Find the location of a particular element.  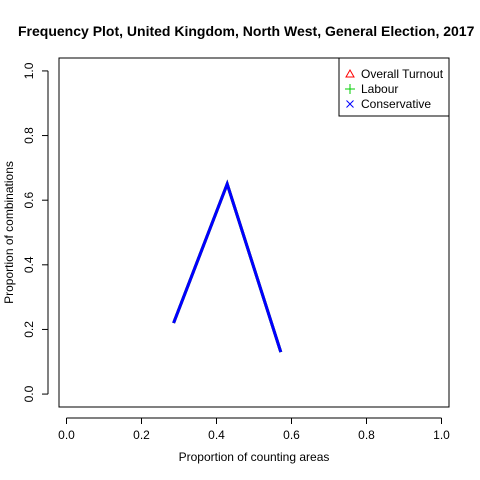

series-layer is located at coordinates (227, 266).